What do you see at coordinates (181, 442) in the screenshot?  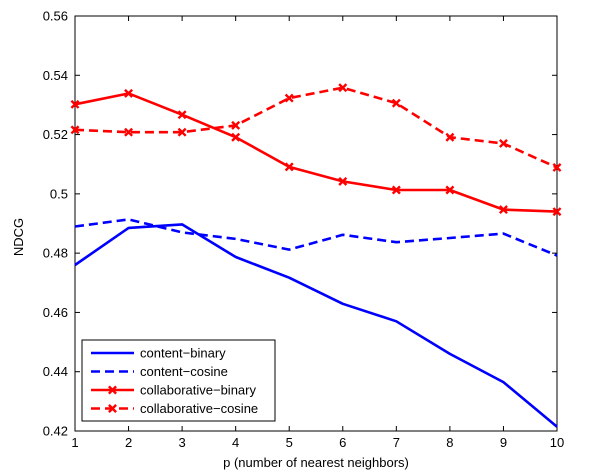 I see `x-tick-label: 3` at bounding box center [181, 442].